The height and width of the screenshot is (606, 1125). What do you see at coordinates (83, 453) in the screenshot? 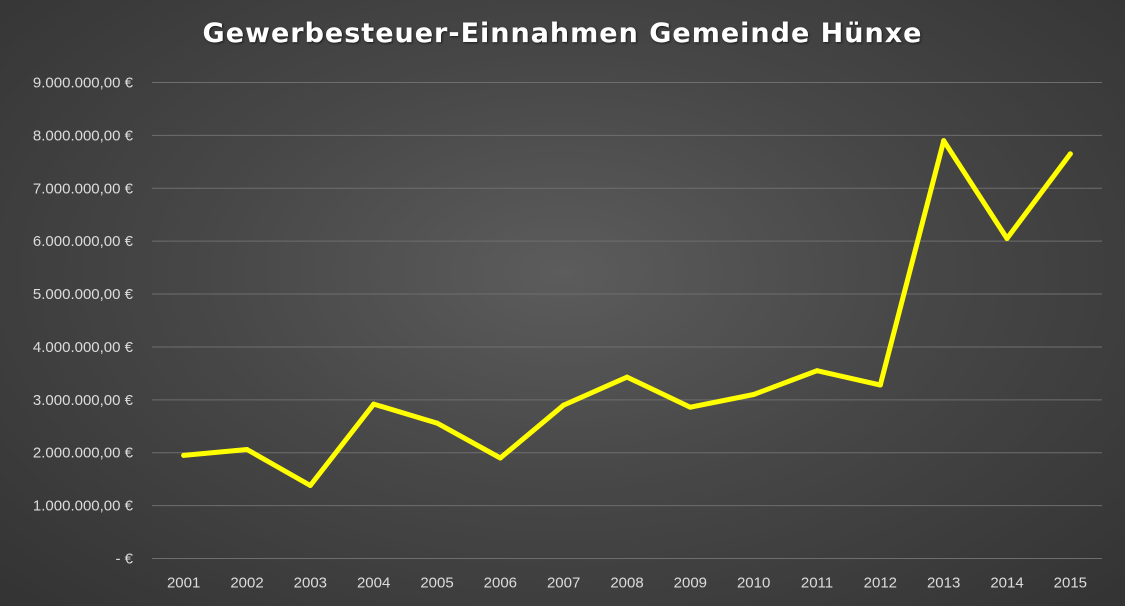
I see `y-tick-label: 2.000.000,00 €` at bounding box center [83, 453].